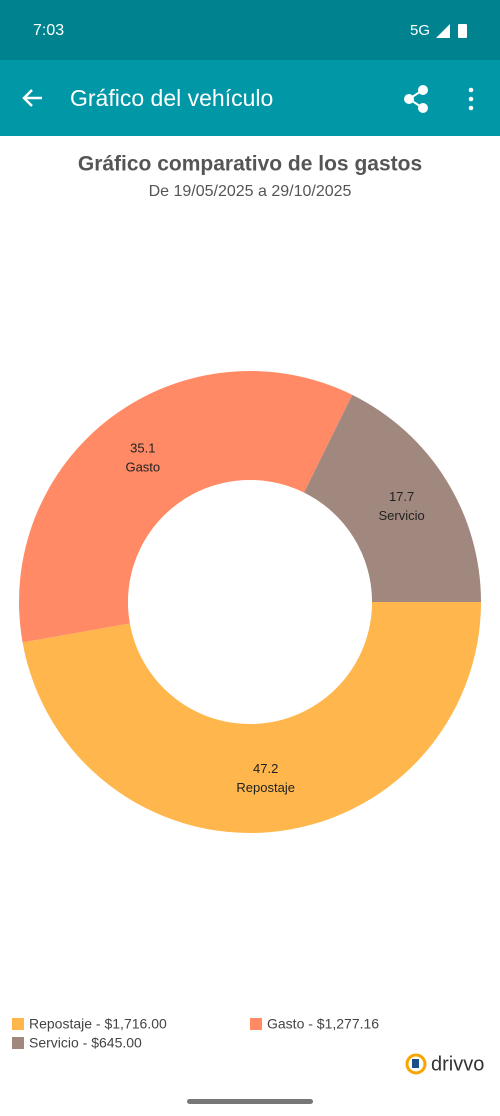 This screenshot has width=500, height=1116. What do you see at coordinates (85, 1043) in the screenshot?
I see `legend-label: Servicio - $645.00` at bounding box center [85, 1043].